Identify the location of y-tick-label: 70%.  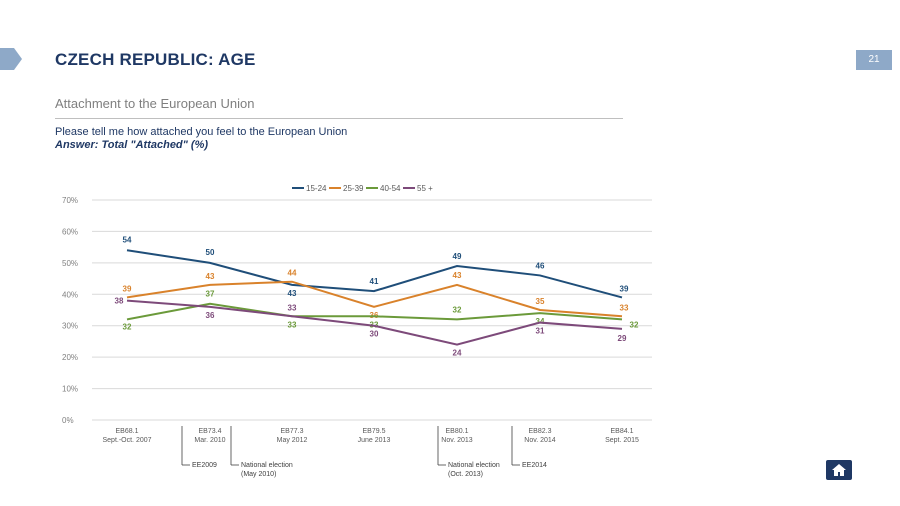
(70, 200).